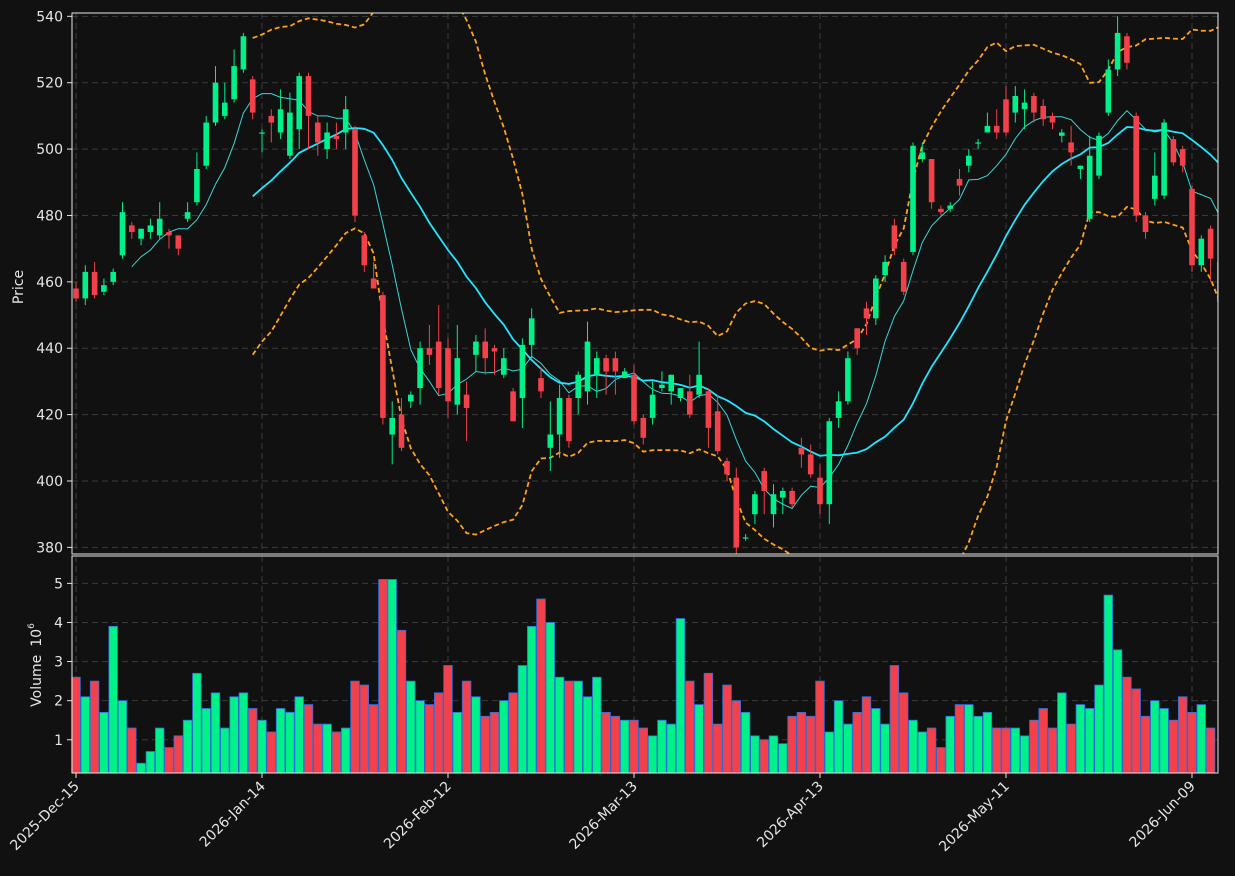 The height and width of the screenshot is (876, 1235). Describe the element at coordinates (49, 84) in the screenshot. I see `price-tick-label: 520` at that location.